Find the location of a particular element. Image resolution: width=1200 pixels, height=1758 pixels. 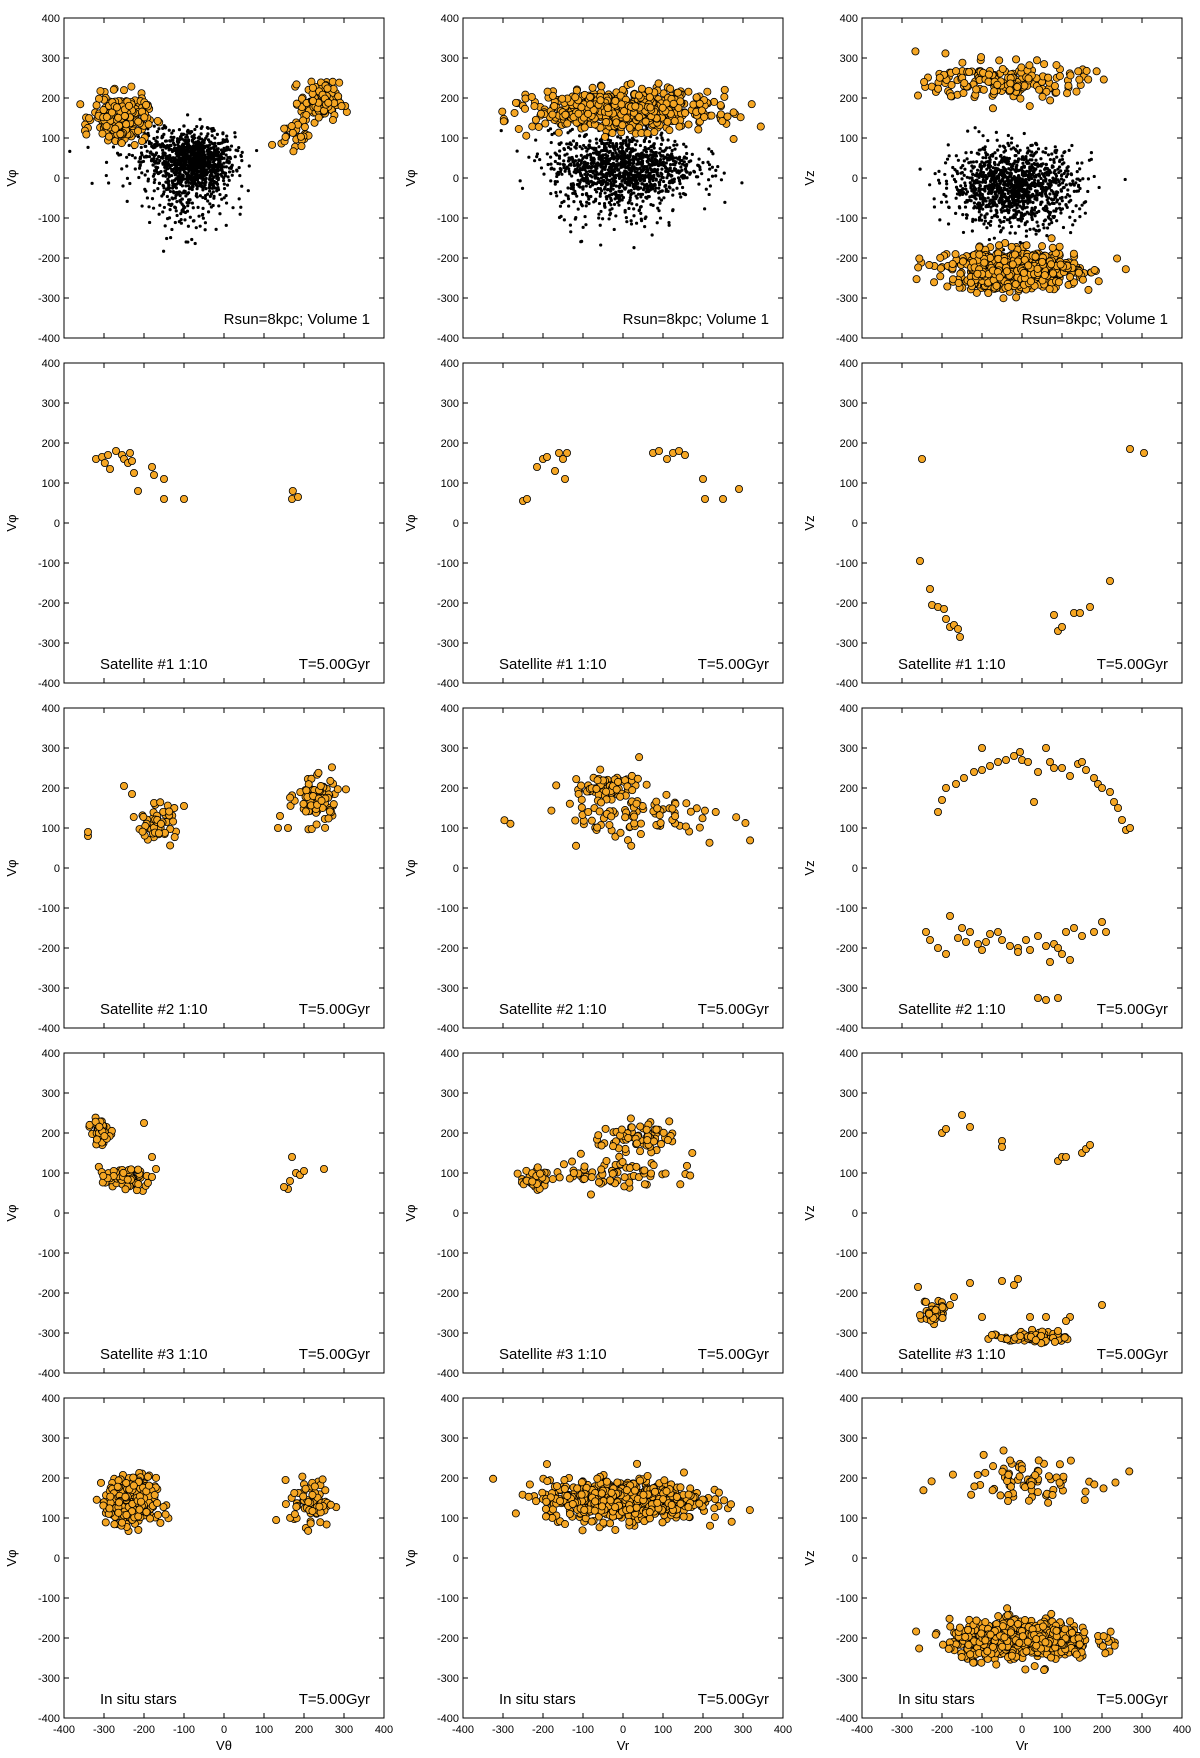

points is located at coordinates (209, 165).